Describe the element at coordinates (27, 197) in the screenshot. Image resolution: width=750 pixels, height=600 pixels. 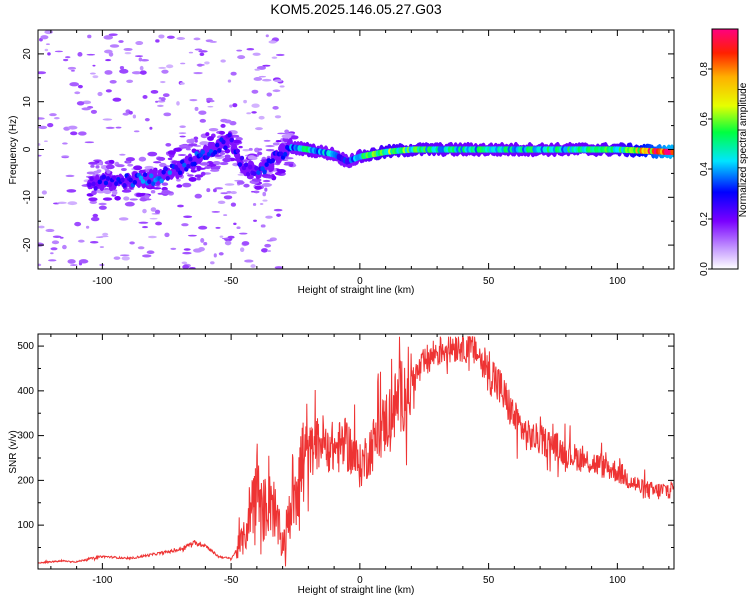
I see `spectrogram-y-tick-label: -10` at that location.